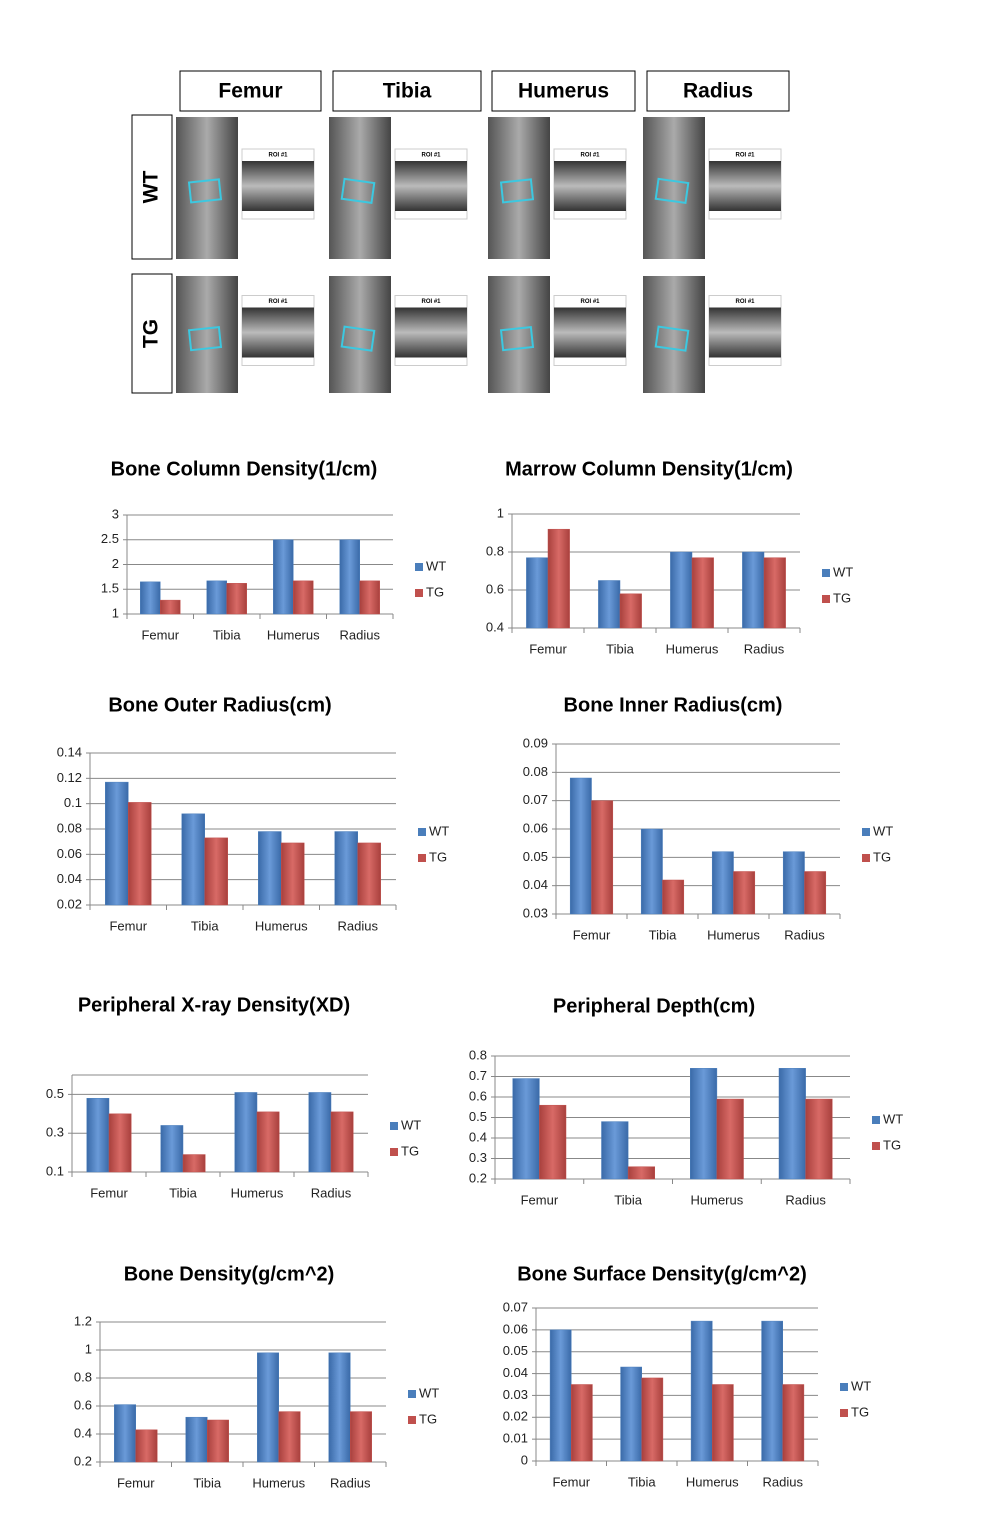  What do you see at coordinates (250, 91) in the screenshot?
I see `column-header: Femur` at bounding box center [250, 91].